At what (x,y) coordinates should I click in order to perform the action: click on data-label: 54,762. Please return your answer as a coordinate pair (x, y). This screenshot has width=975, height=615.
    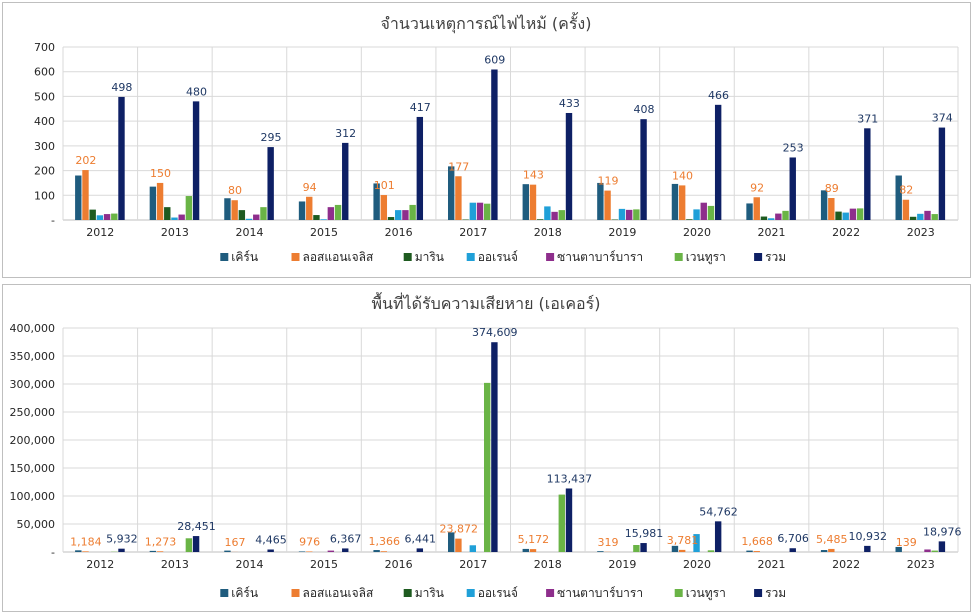
    Looking at the image, I should click on (718, 511).